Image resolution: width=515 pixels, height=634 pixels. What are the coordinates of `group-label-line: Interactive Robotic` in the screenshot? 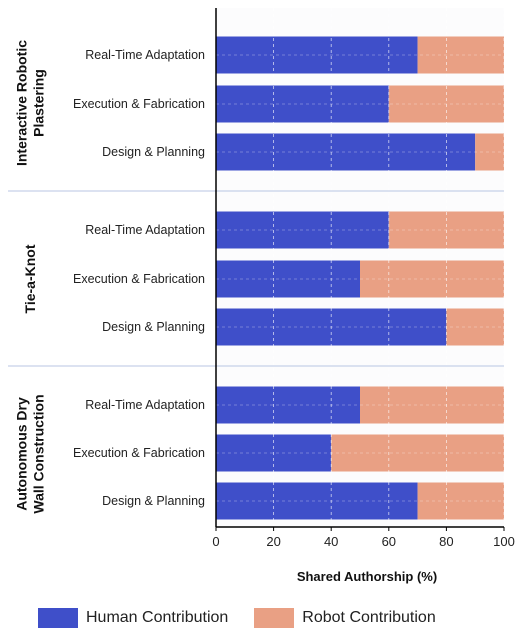 It's located at (22, 103).